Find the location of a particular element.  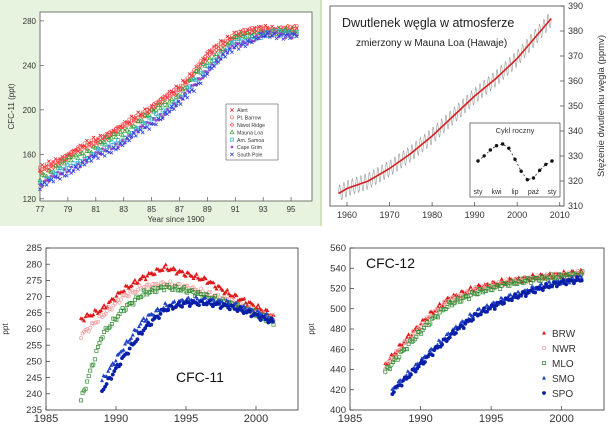

x-axis-label: Year since 1900 is located at coordinates (176, 219).